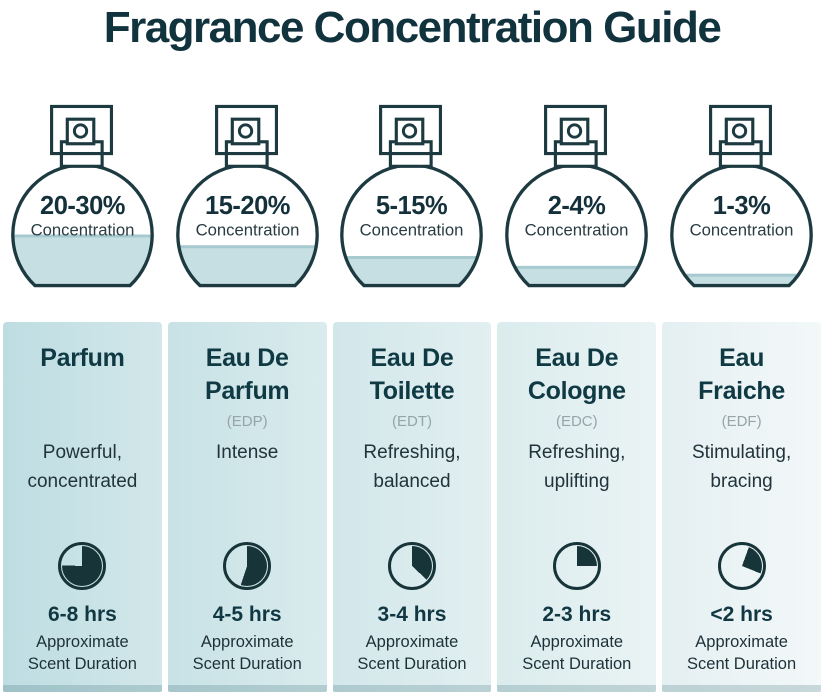  I want to click on fragrance-description-line: Powerful,, so click(82, 453).